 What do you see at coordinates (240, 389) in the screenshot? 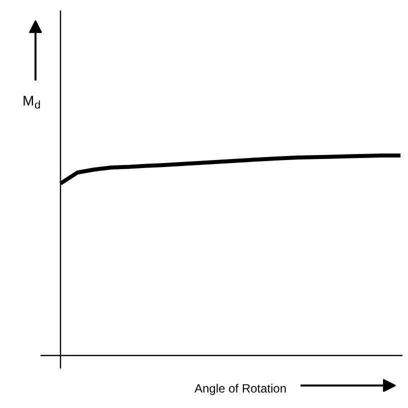
I see `x-axis-title: Angle of Rotation` at bounding box center [240, 389].